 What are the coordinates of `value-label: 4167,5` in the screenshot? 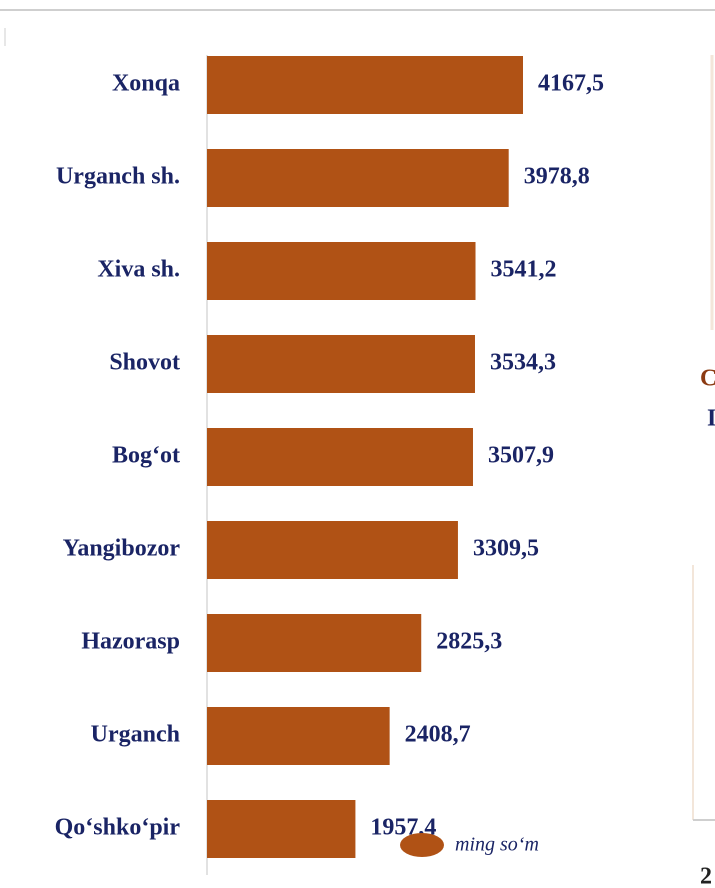 It's located at (571, 84).